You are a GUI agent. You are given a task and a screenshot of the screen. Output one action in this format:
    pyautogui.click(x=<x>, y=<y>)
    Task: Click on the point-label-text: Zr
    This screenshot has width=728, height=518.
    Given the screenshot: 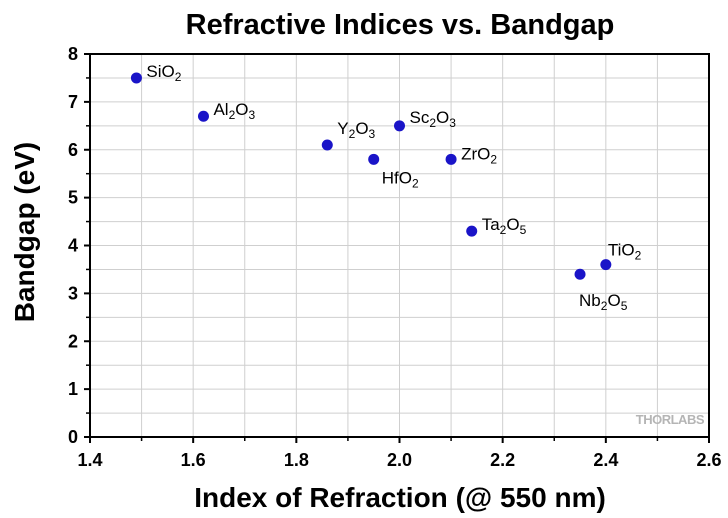 What is the action you would take?
    pyautogui.click(x=469, y=153)
    